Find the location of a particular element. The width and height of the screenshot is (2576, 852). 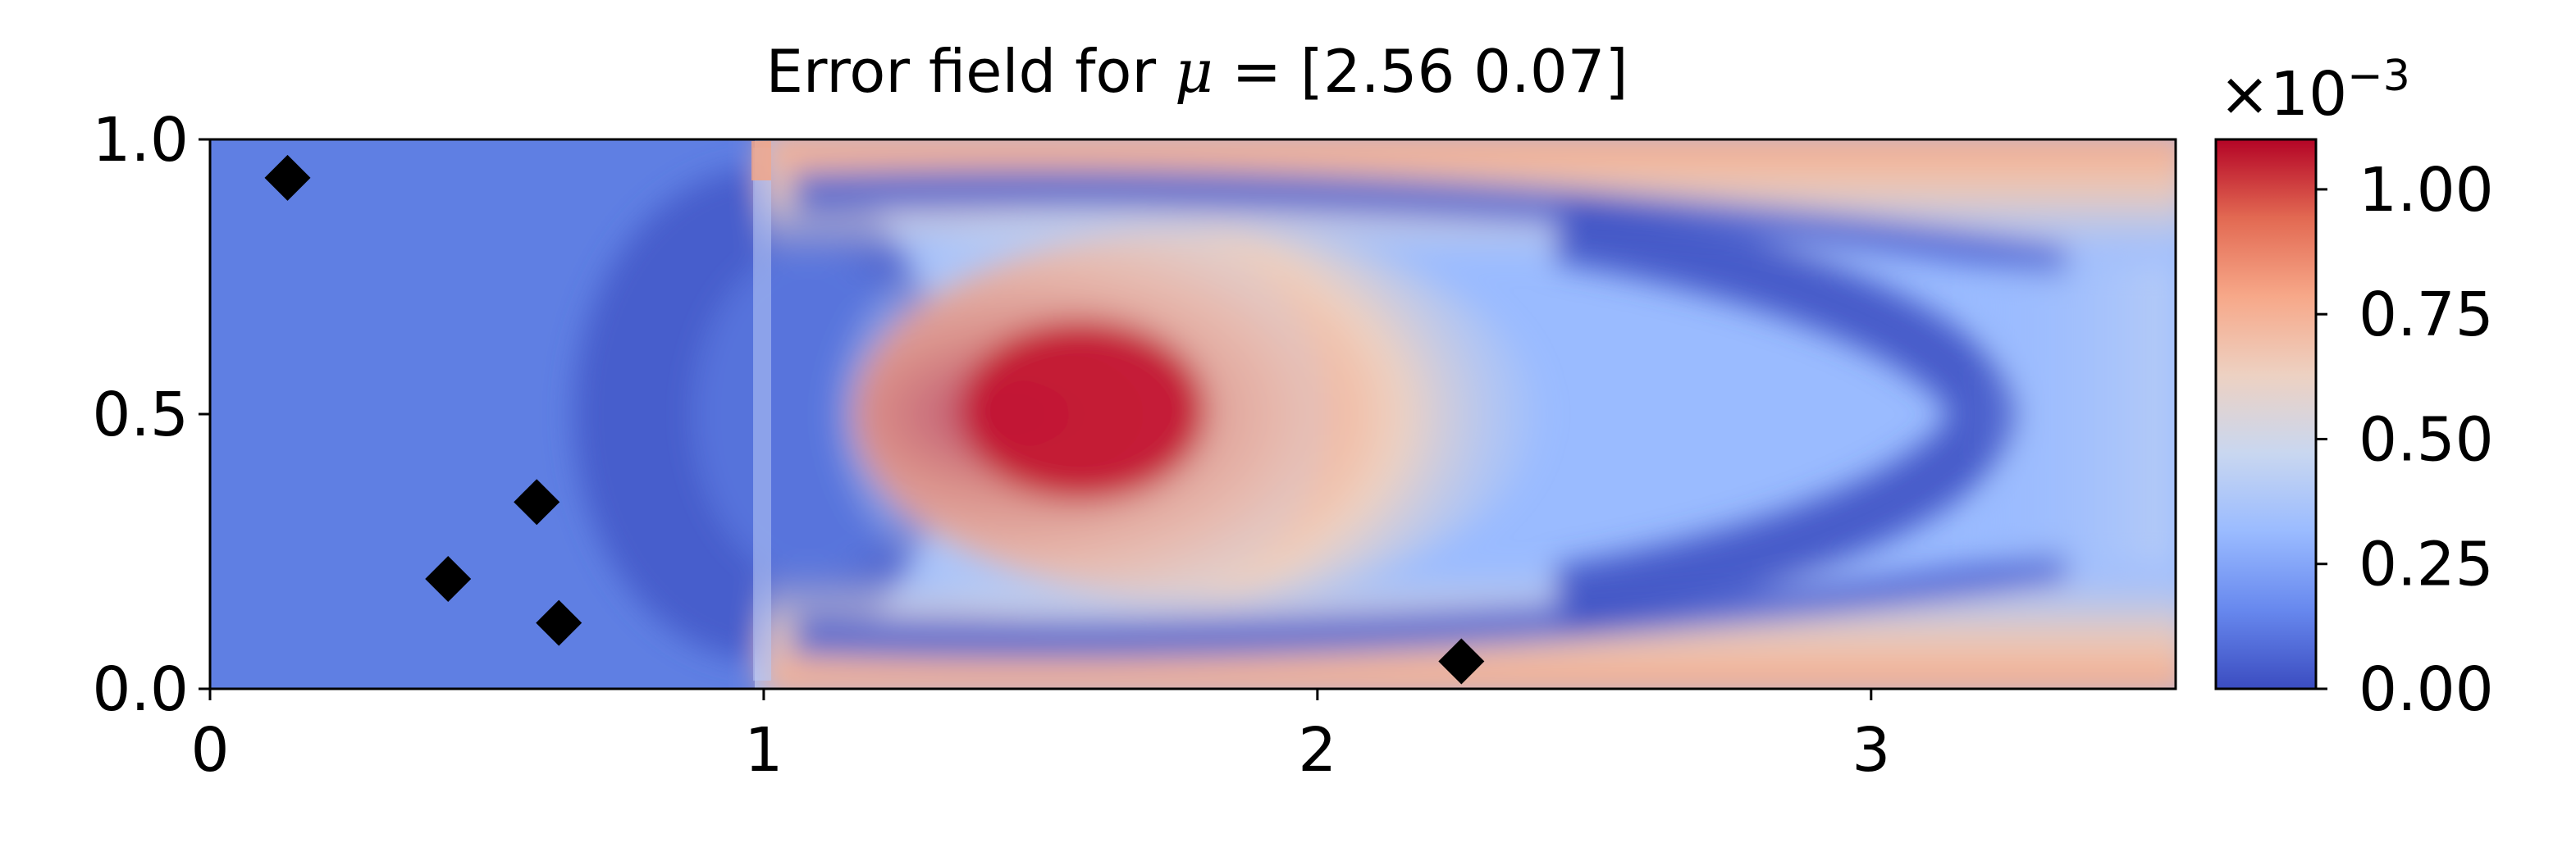

colorbar-tick-label: 0.25 is located at coordinates (2427, 565).